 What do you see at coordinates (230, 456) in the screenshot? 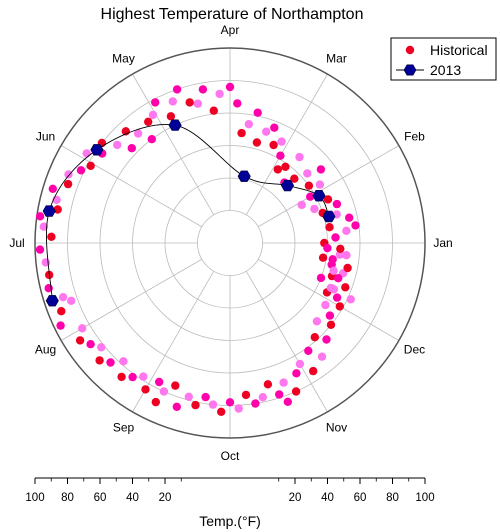
I see `month-label-oct: Oct` at bounding box center [230, 456].